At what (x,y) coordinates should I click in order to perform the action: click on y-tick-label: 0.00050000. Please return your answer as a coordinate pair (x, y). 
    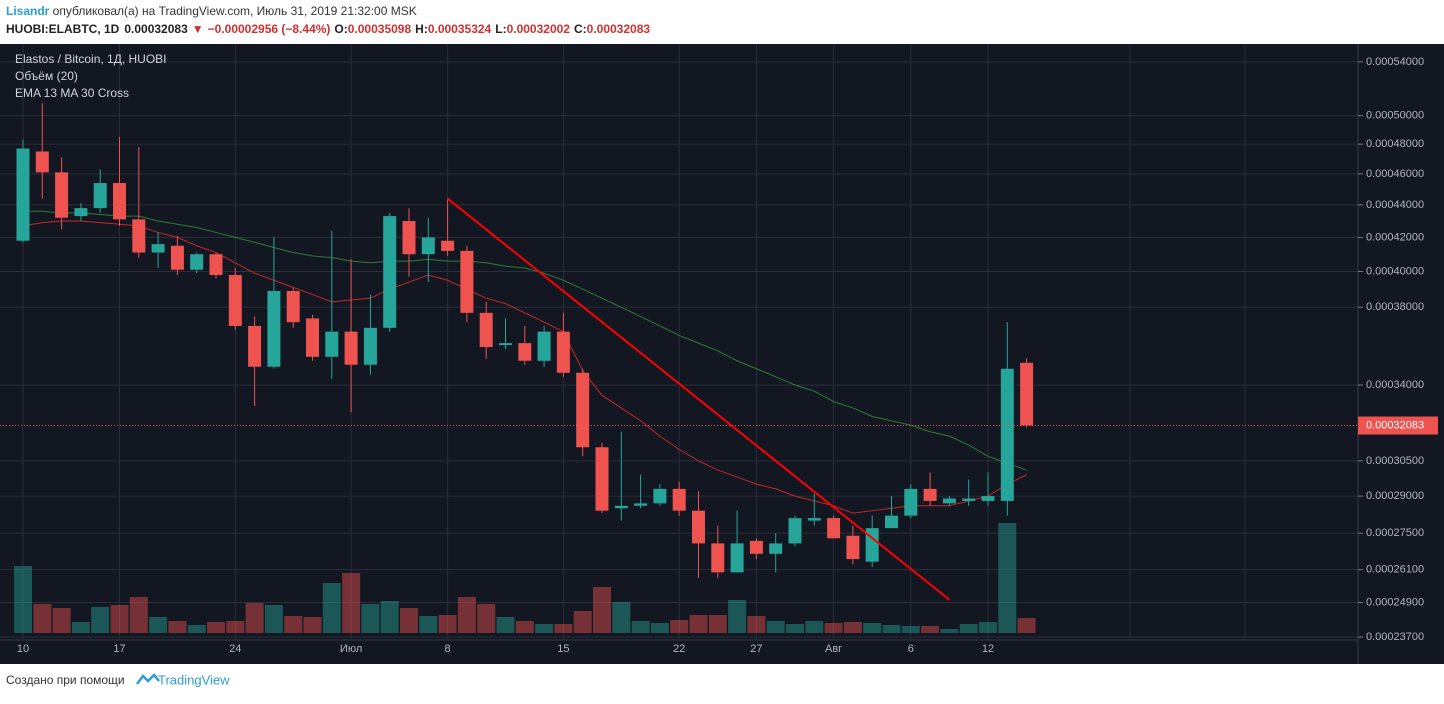
    Looking at the image, I should click on (1395, 116).